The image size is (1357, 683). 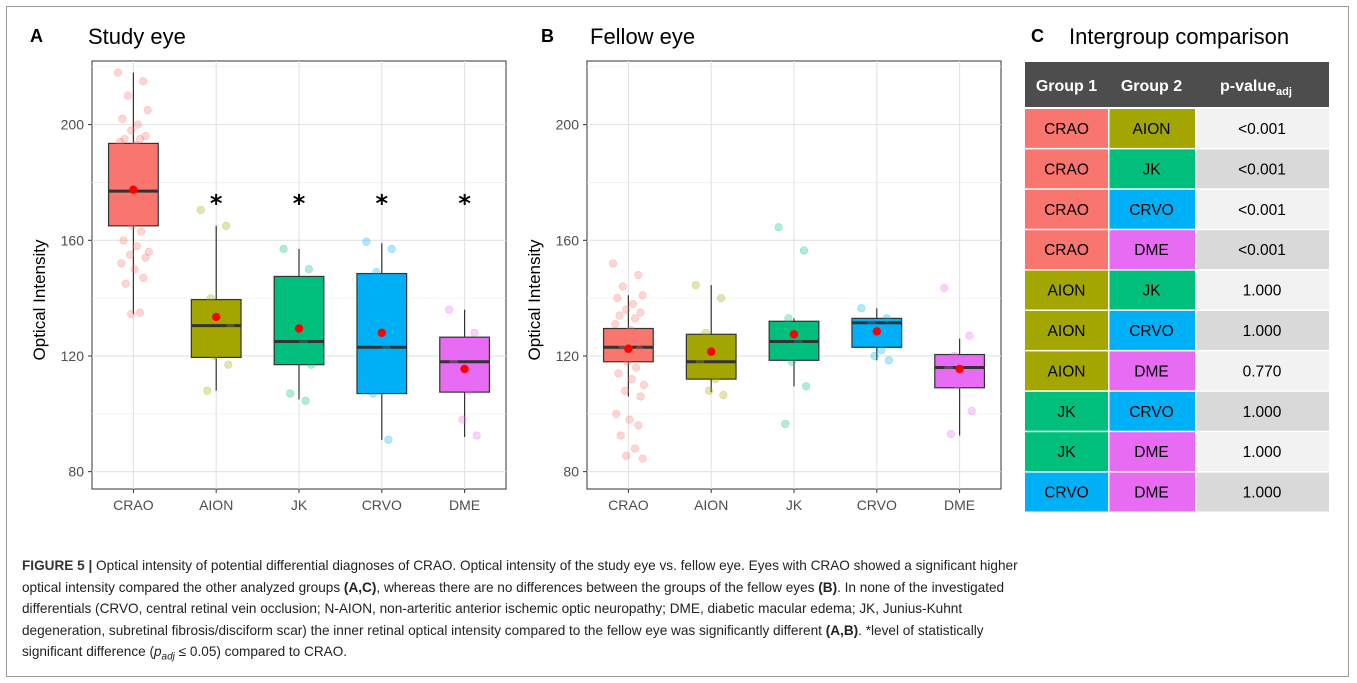 What do you see at coordinates (1179, 36) in the screenshot?
I see `panel-c-title: Intergroup comparison` at bounding box center [1179, 36].